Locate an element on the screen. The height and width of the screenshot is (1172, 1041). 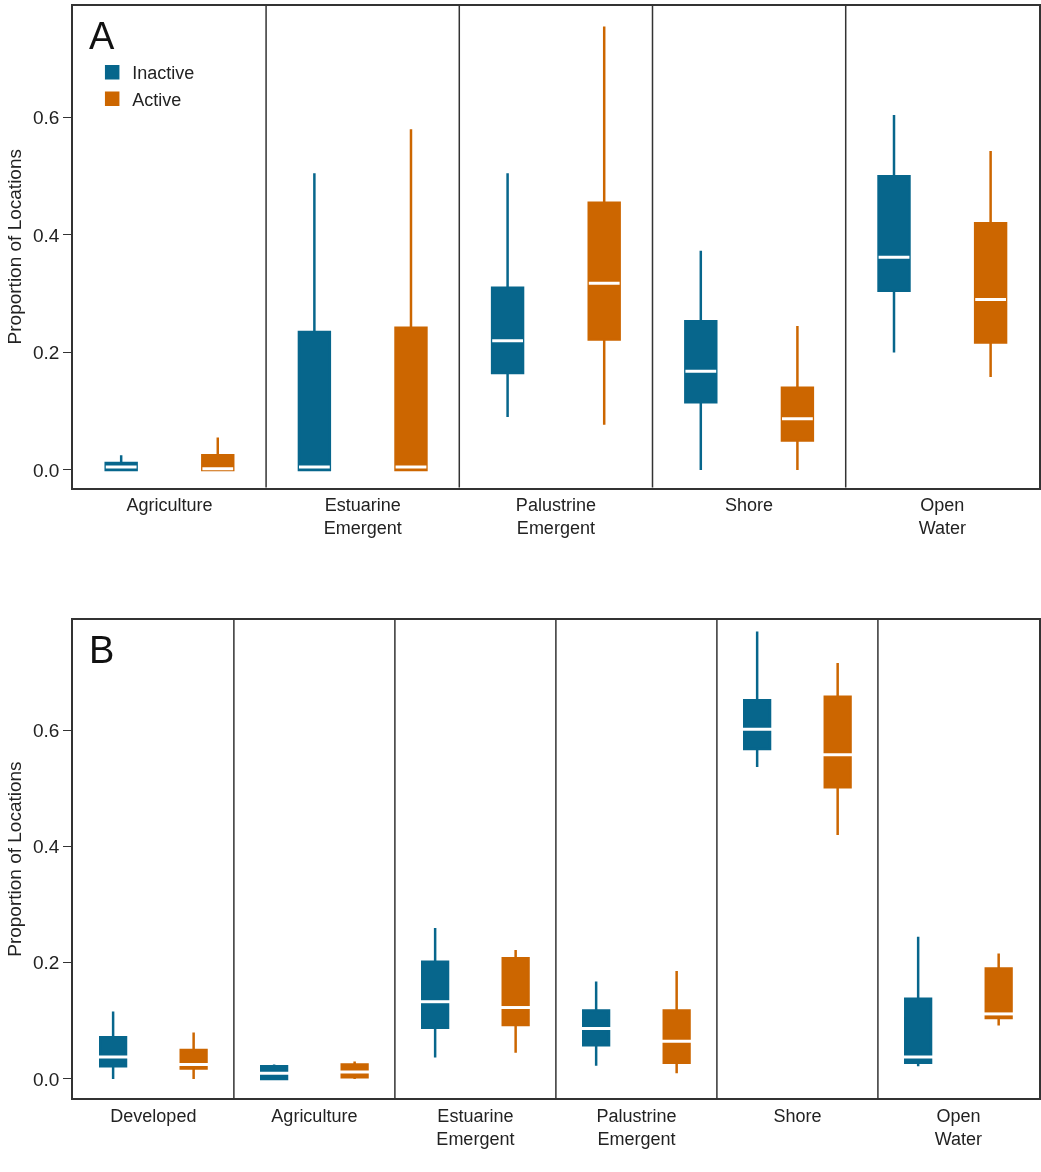
legend-label: Active is located at coordinates (157, 99).